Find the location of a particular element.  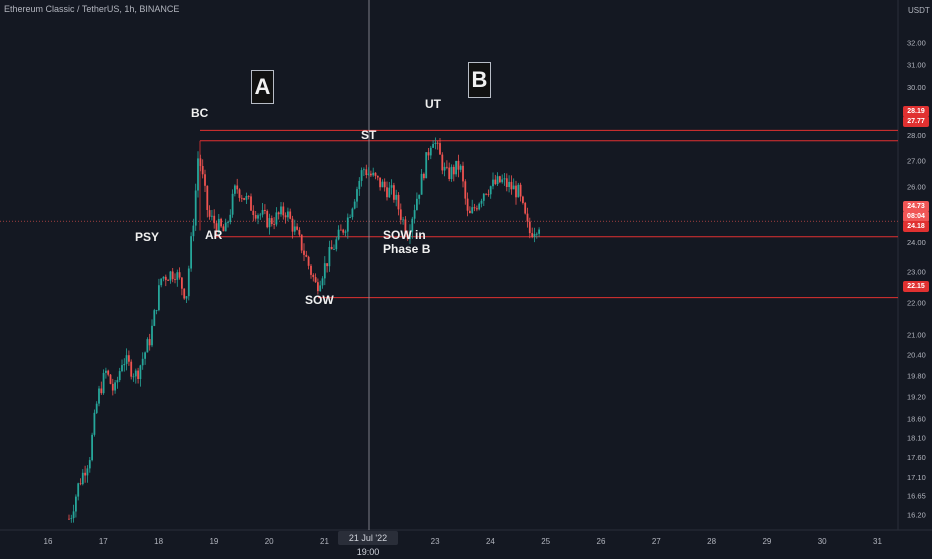

time-tick-label: 28 is located at coordinates (711, 541).